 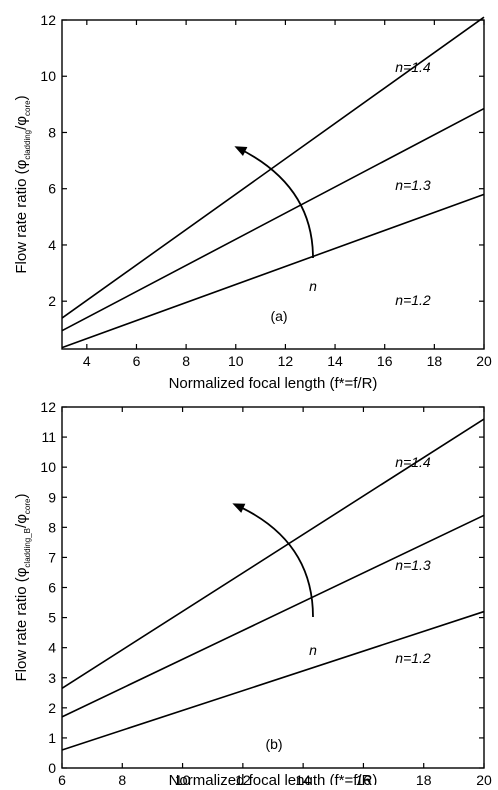 I want to click on y-axis-title: Flow rate ratio (φcladding/φcore), so click(x=22, y=184).